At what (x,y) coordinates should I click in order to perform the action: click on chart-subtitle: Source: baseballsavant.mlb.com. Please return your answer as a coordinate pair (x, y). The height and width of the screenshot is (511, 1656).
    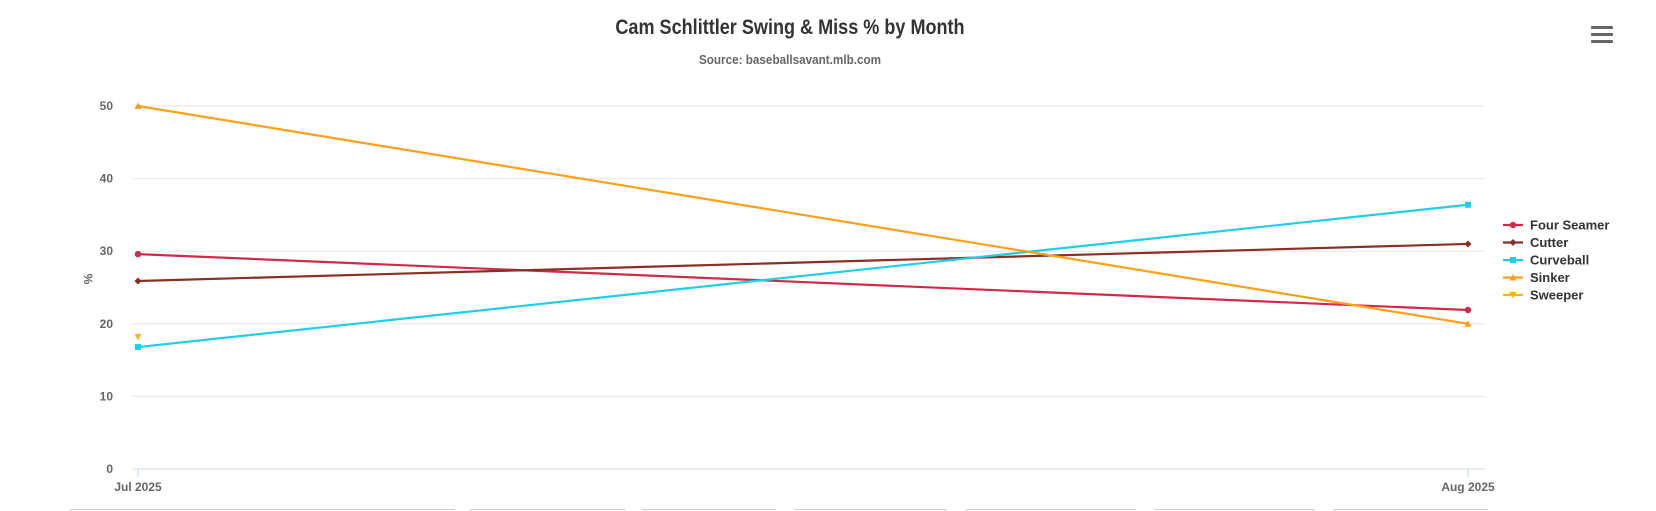
    Looking at the image, I should click on (790, 59).